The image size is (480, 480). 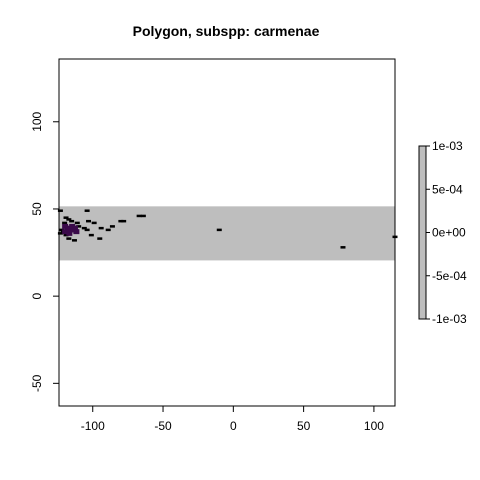 I want to click on x-tick-label: 0, so click(x=233, y=426).